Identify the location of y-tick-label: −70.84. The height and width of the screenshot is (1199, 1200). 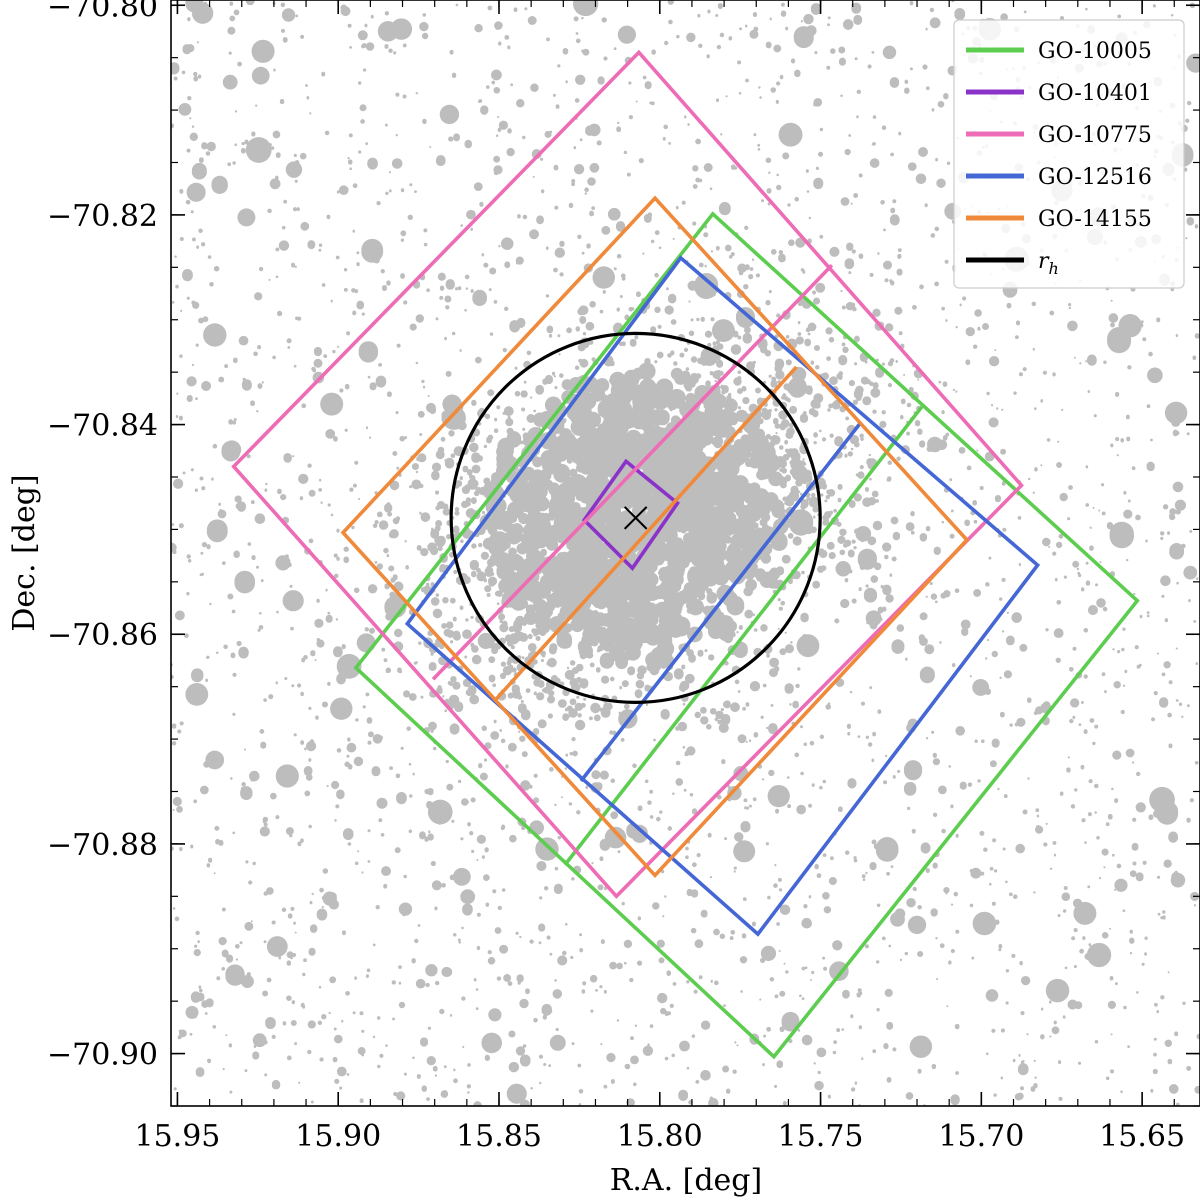
(102, 426).